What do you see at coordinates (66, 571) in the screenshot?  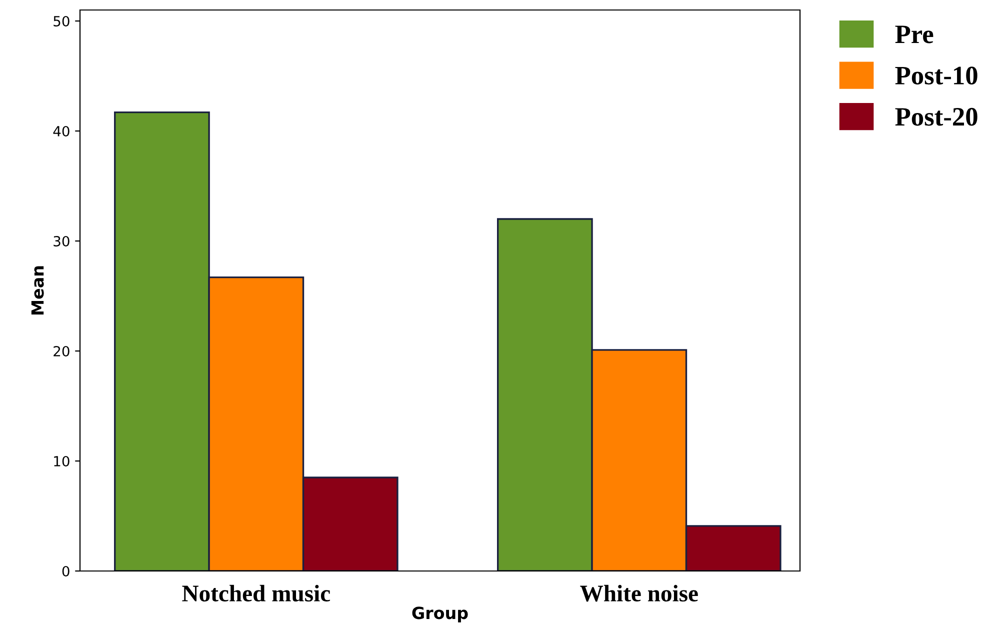 I see `y-tick-label: 0` at bounding box center [66, 571].